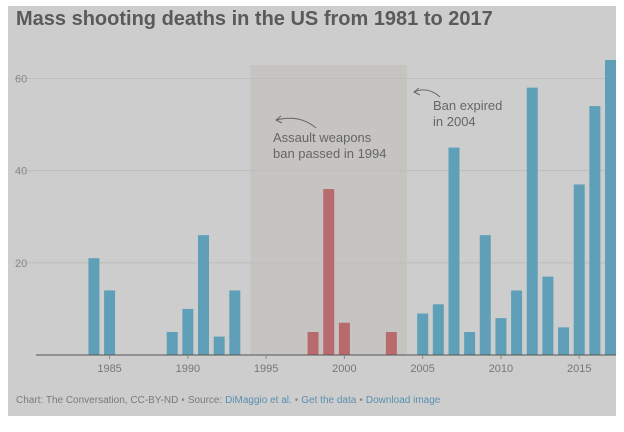 The image size is (624, 432). Describe the element at coordinates (266, 369) in the screenshot. I see `x-tick-label: 1995` at that location.